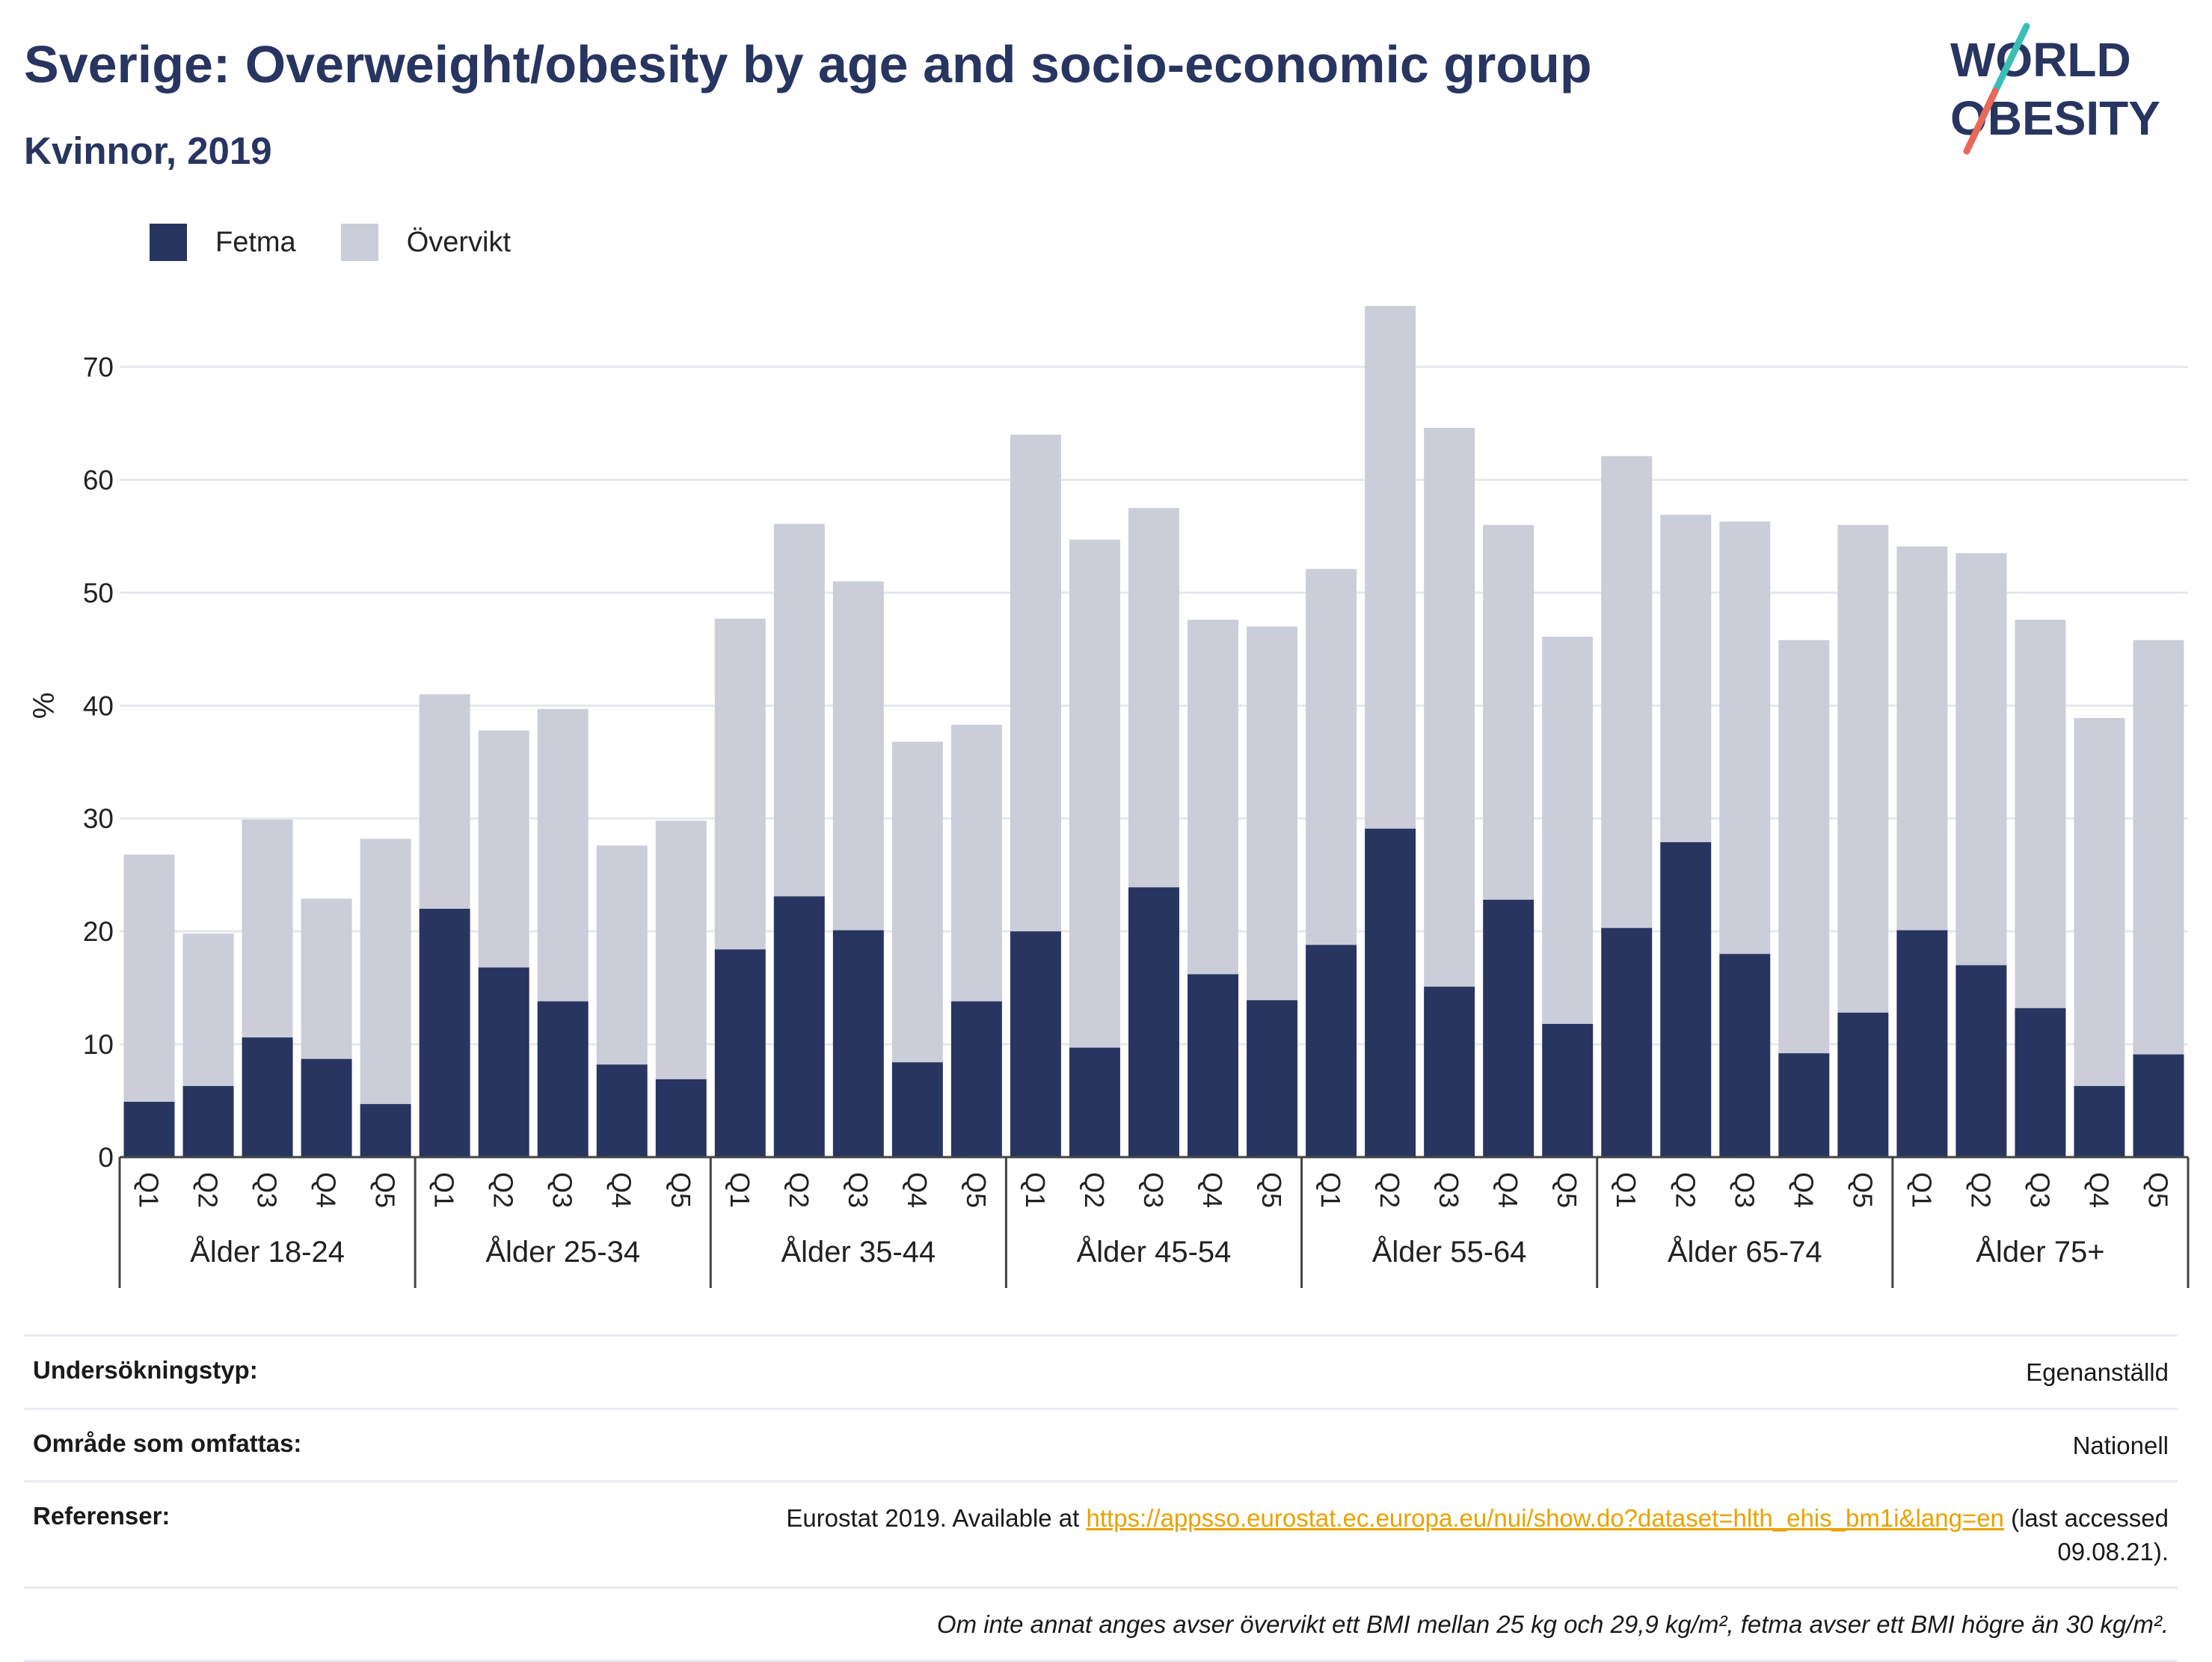 This screenshot has width=2212, height=1662. What do you see at coordinates (106, 1157) in the screenshot?
I see `y-tick-label: 0` at bounding box center [106, 1157].